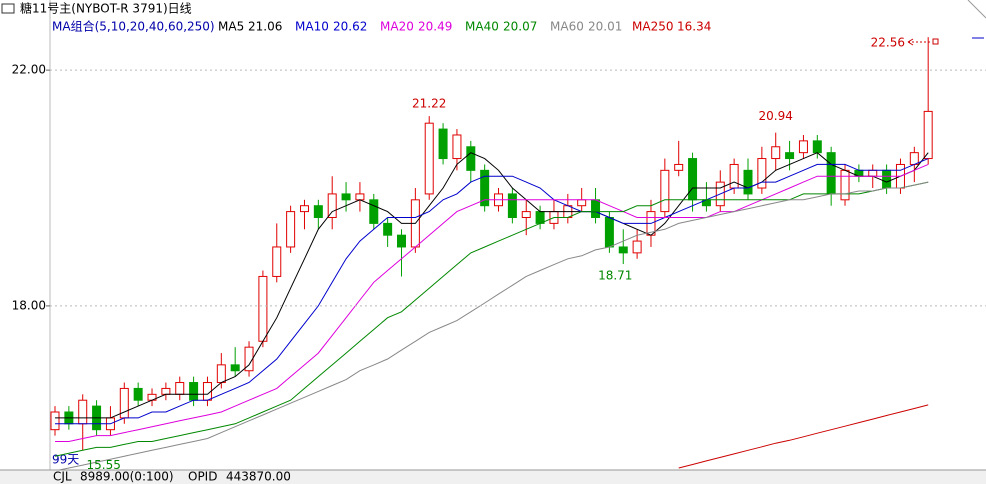 The height and width of the screenshot is (484, 986). I want to click on price-annotation: 22.56, so click(888, 43).